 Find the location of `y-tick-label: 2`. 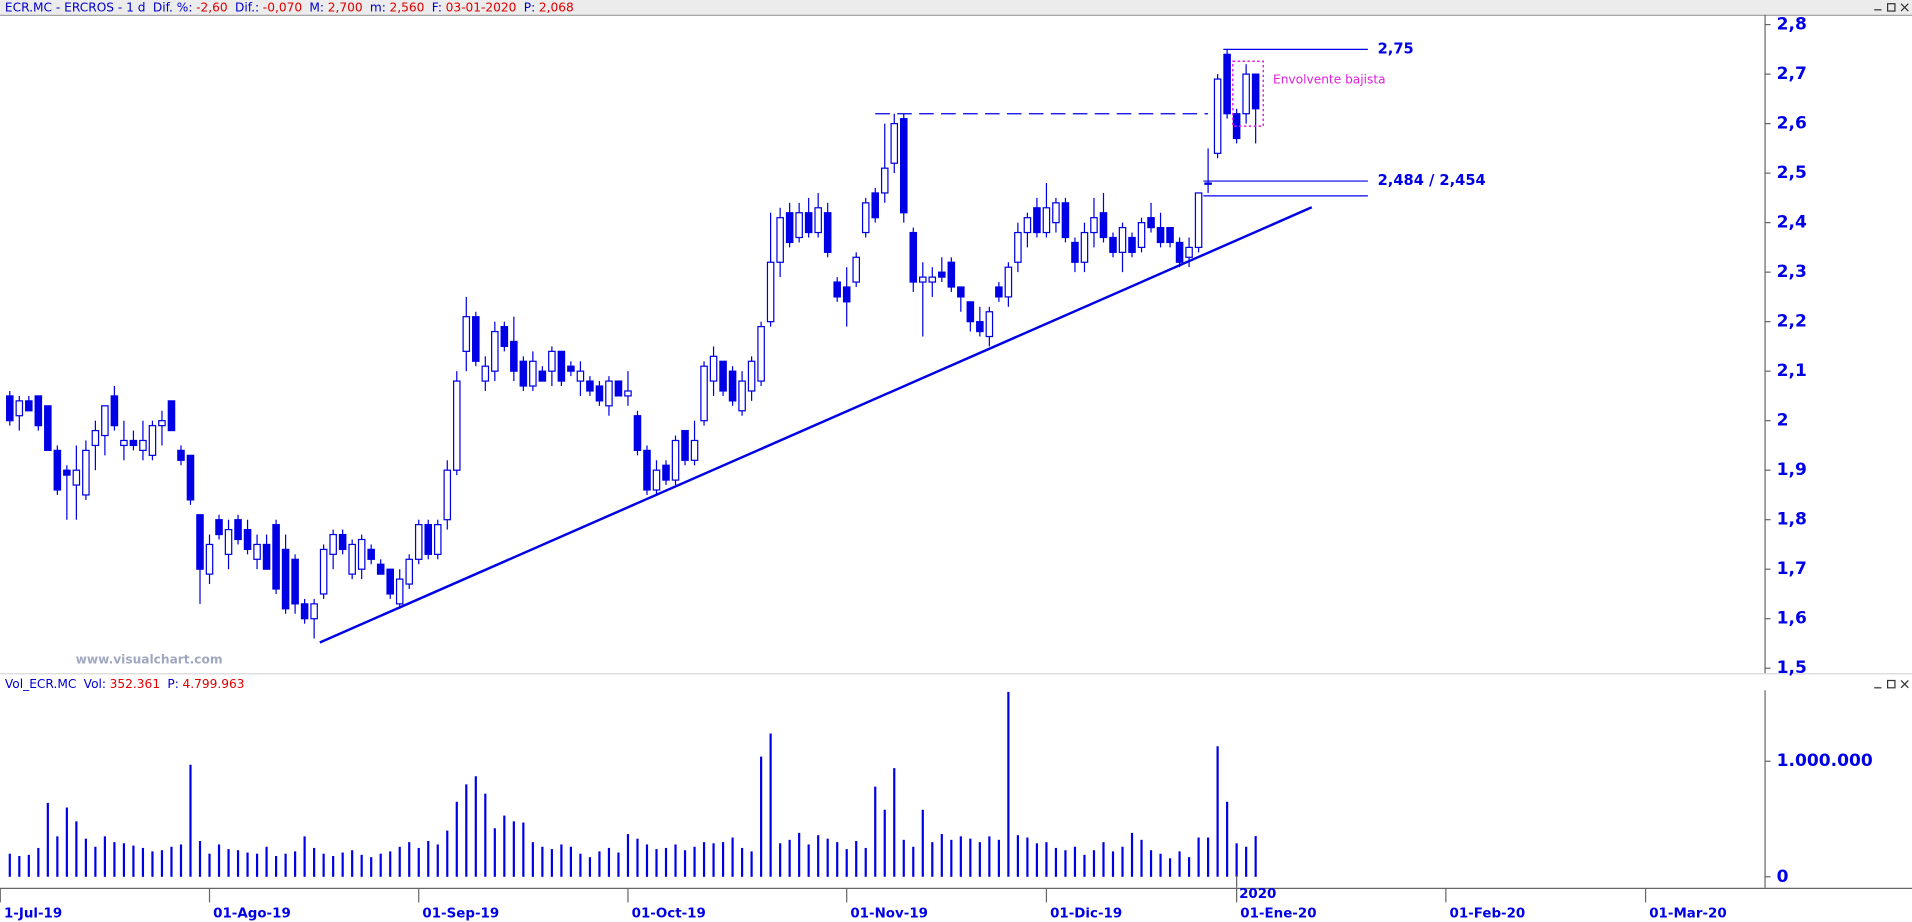

y-tick-label: 2 is located at coordinates (1783, 421).